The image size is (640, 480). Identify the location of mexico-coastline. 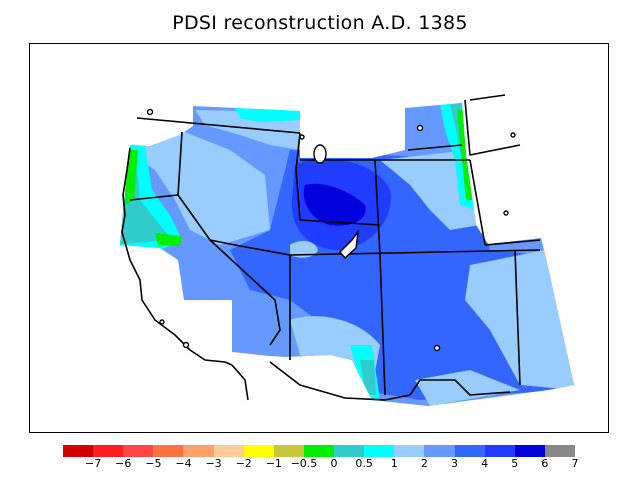
(288, 381).